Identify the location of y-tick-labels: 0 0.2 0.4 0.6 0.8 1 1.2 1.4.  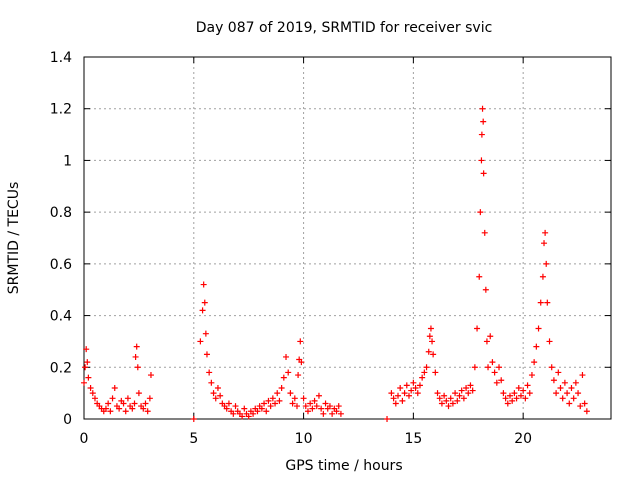
(61, 239).